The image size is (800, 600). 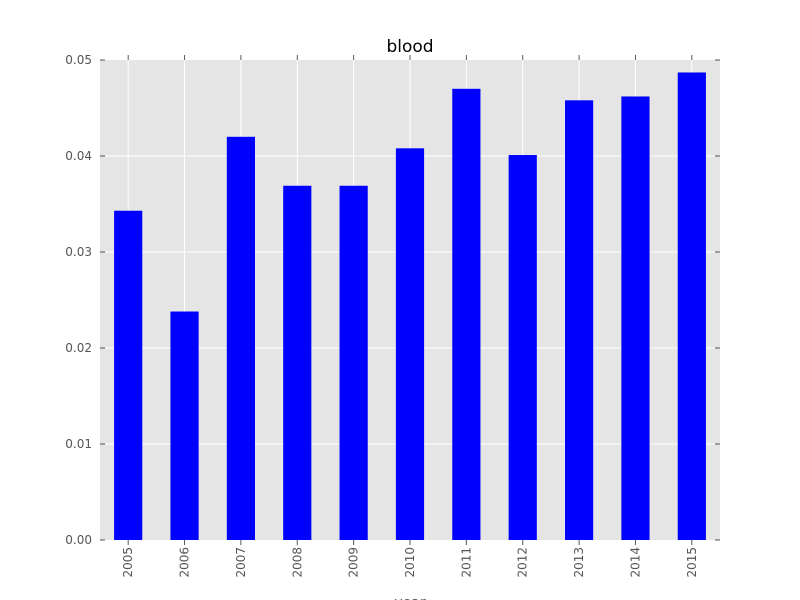 I want to click on y-tick-label: 0.04, so click(x=78, y=156).